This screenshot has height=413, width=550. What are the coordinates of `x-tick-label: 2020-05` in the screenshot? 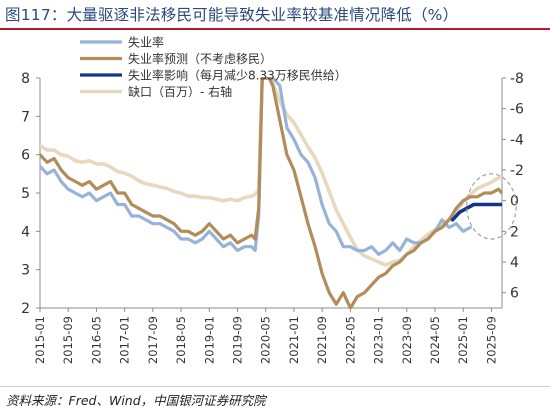 It's located at (266, 340).